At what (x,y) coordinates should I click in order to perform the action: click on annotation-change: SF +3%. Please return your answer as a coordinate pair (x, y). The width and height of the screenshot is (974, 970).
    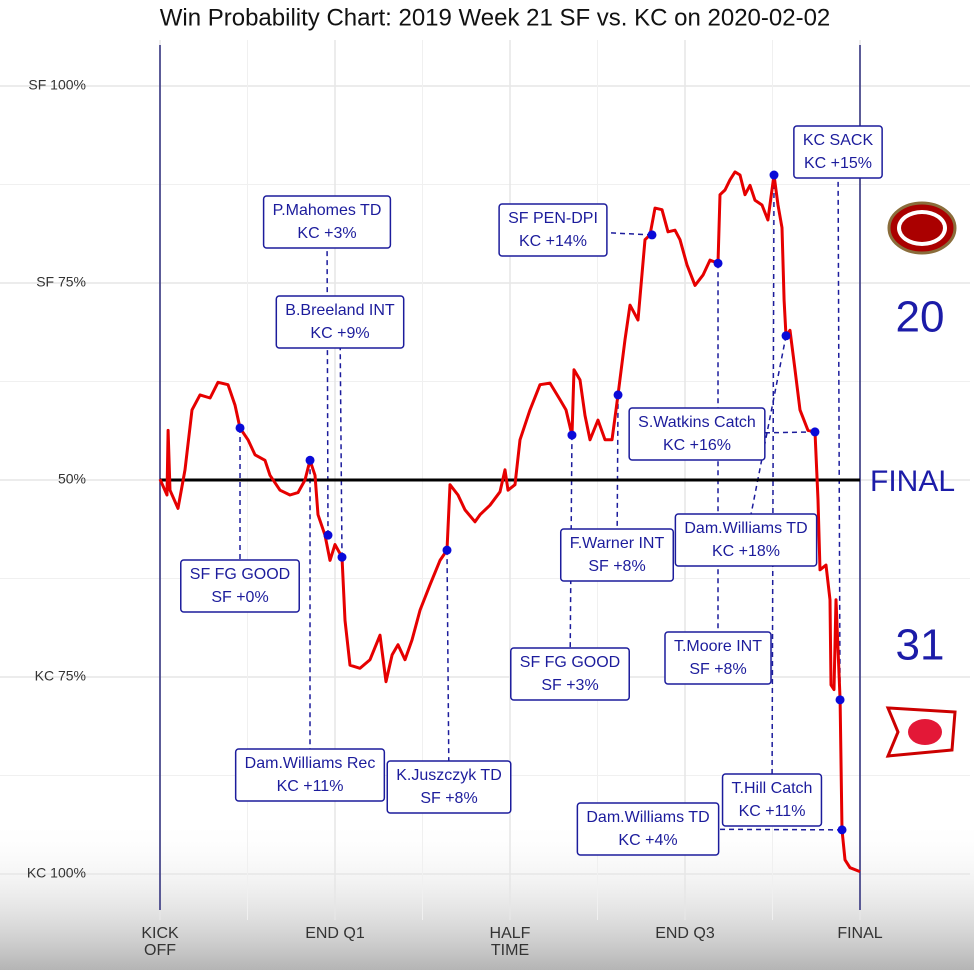
    Looking at the image, I should click on (569, 685).